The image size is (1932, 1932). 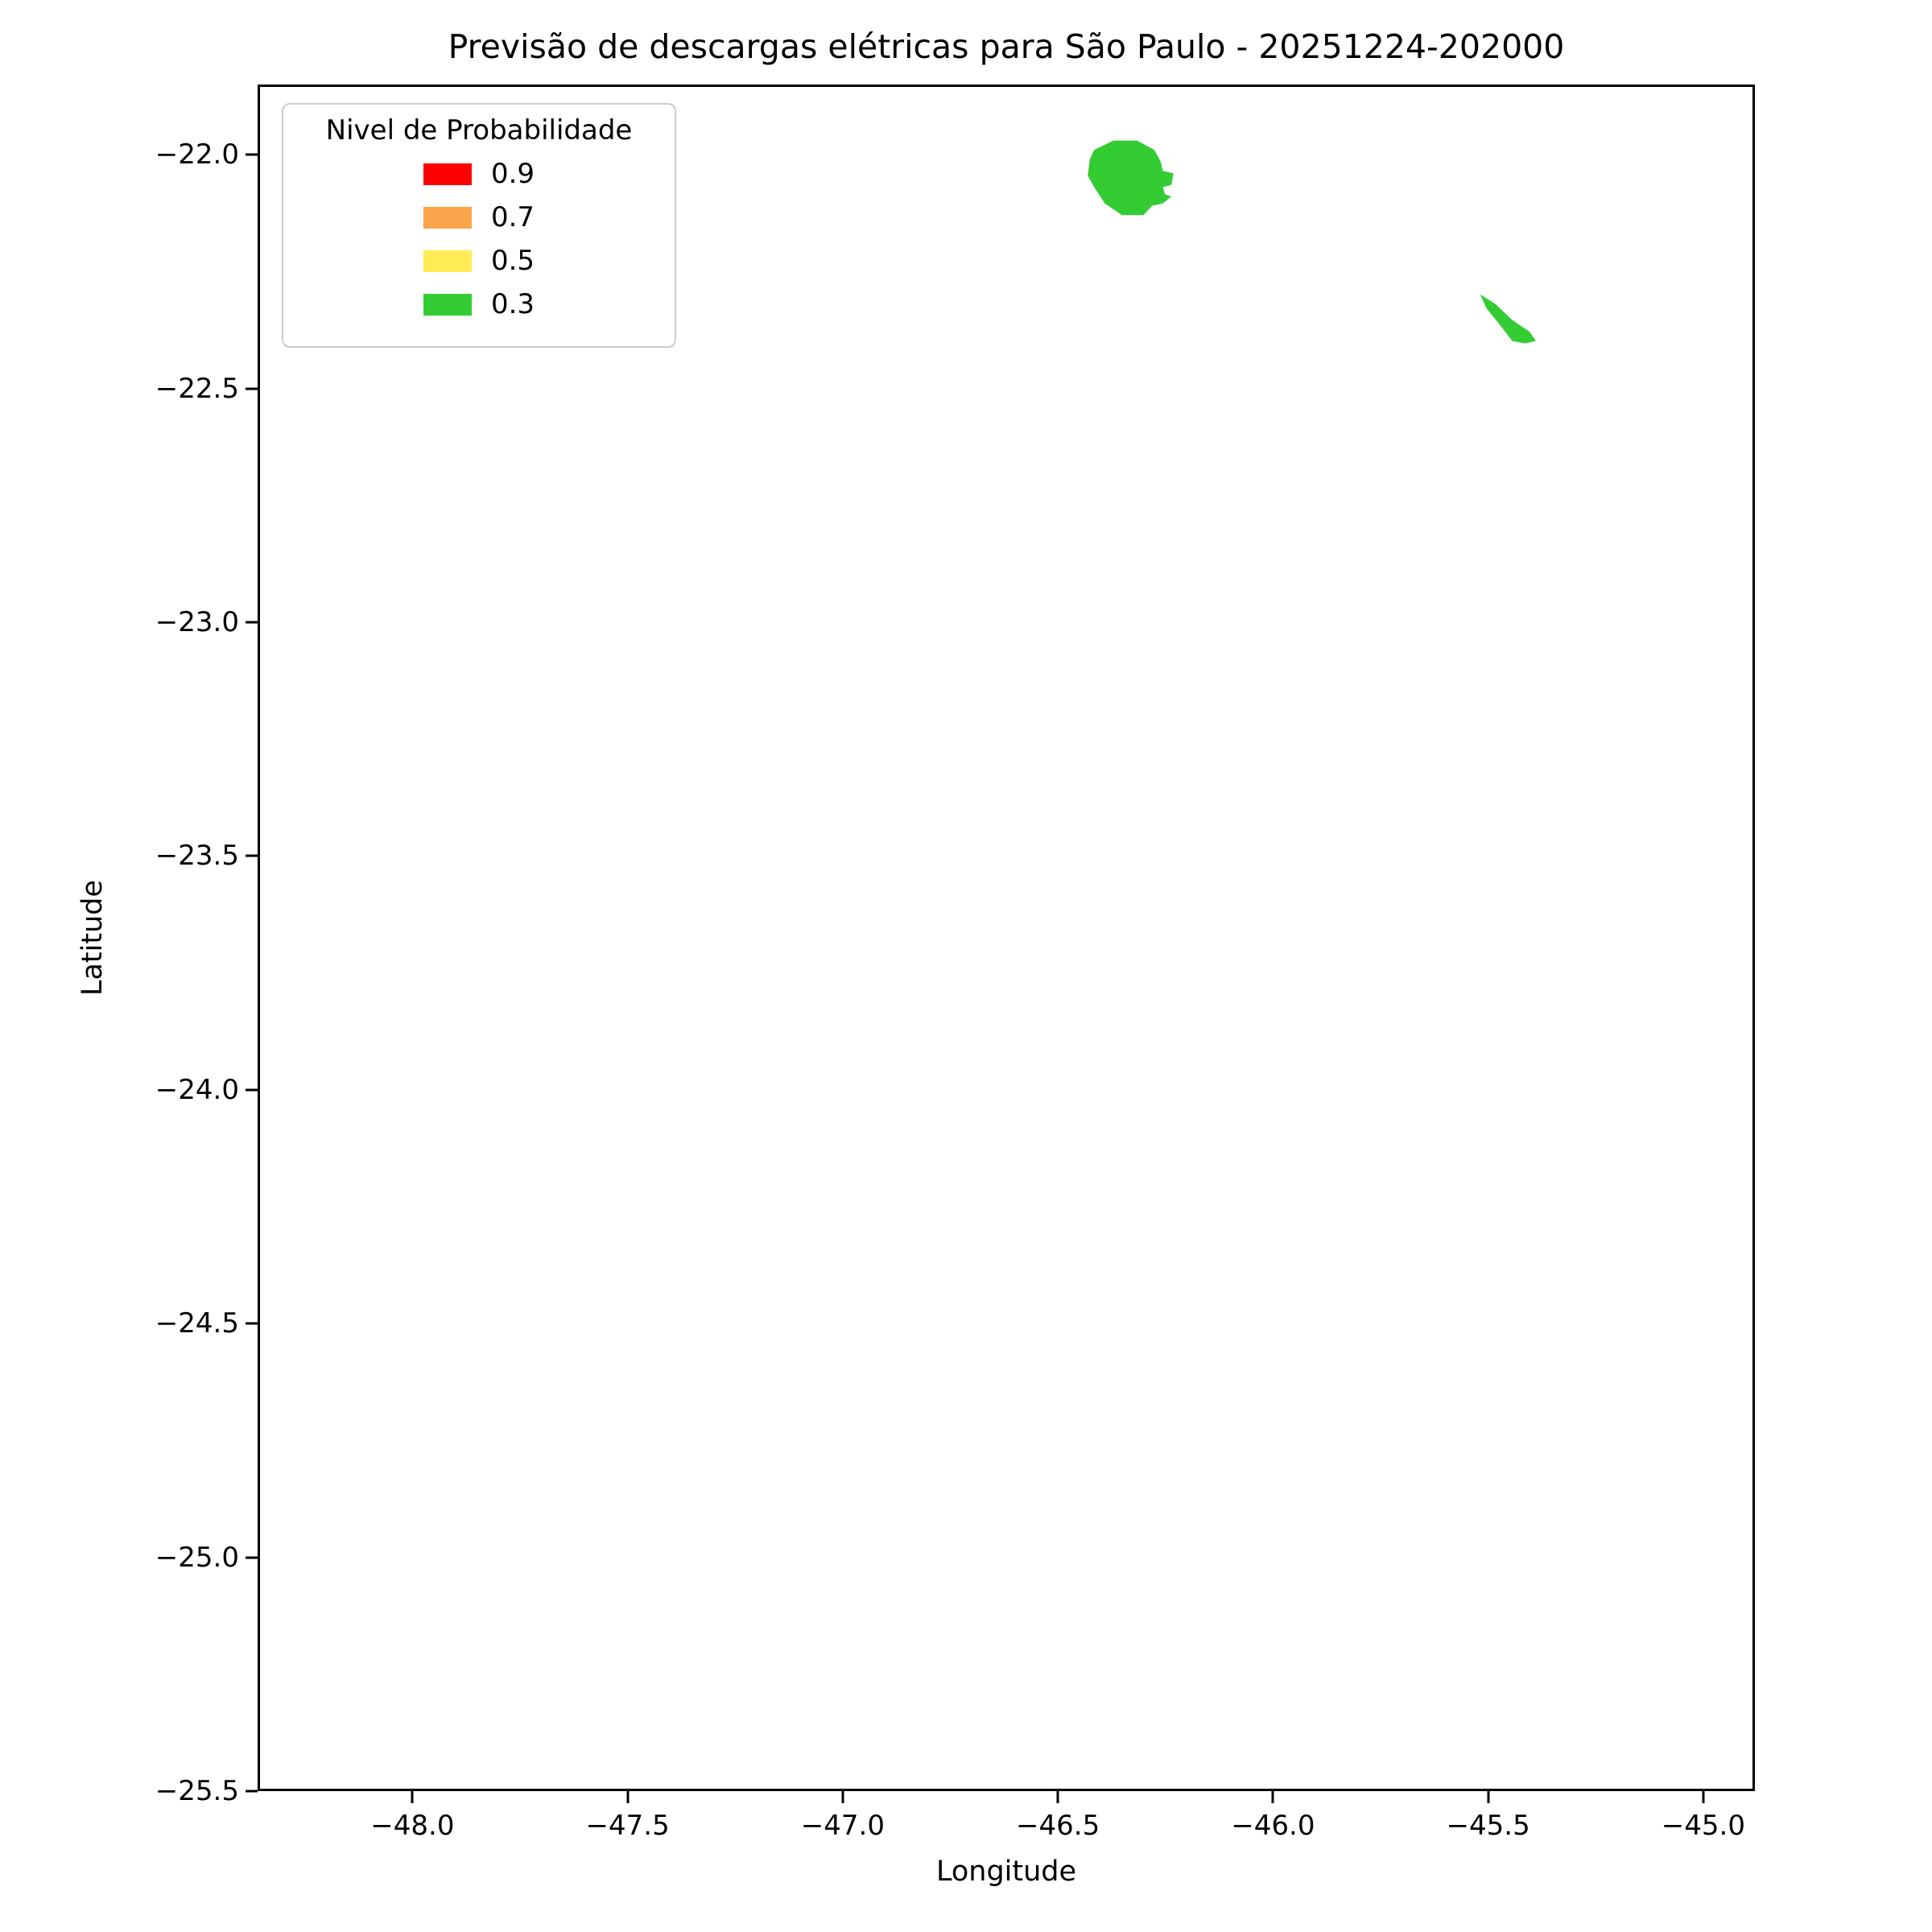 I want to click on legend-entry-label: 0.7, so click(x=512, y=217).